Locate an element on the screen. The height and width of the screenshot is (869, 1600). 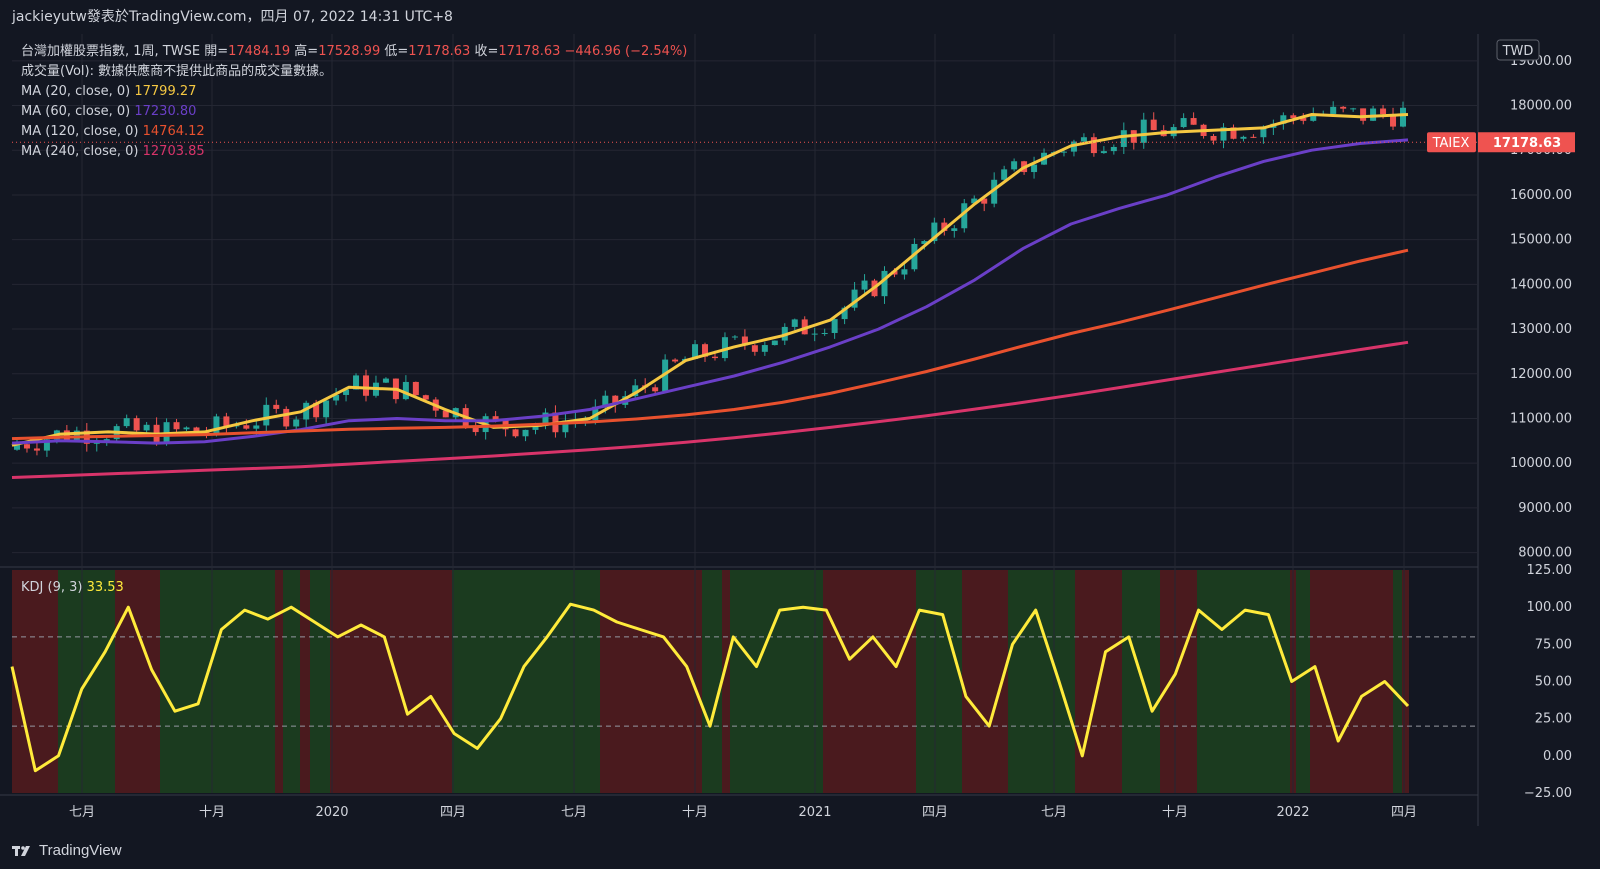
low-value: 17178.63 is located at coordinates (439, 51).